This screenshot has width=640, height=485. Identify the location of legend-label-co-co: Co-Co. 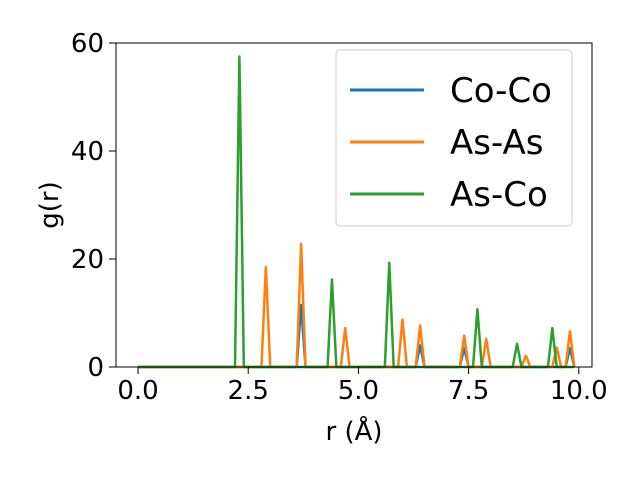
(501, 91).